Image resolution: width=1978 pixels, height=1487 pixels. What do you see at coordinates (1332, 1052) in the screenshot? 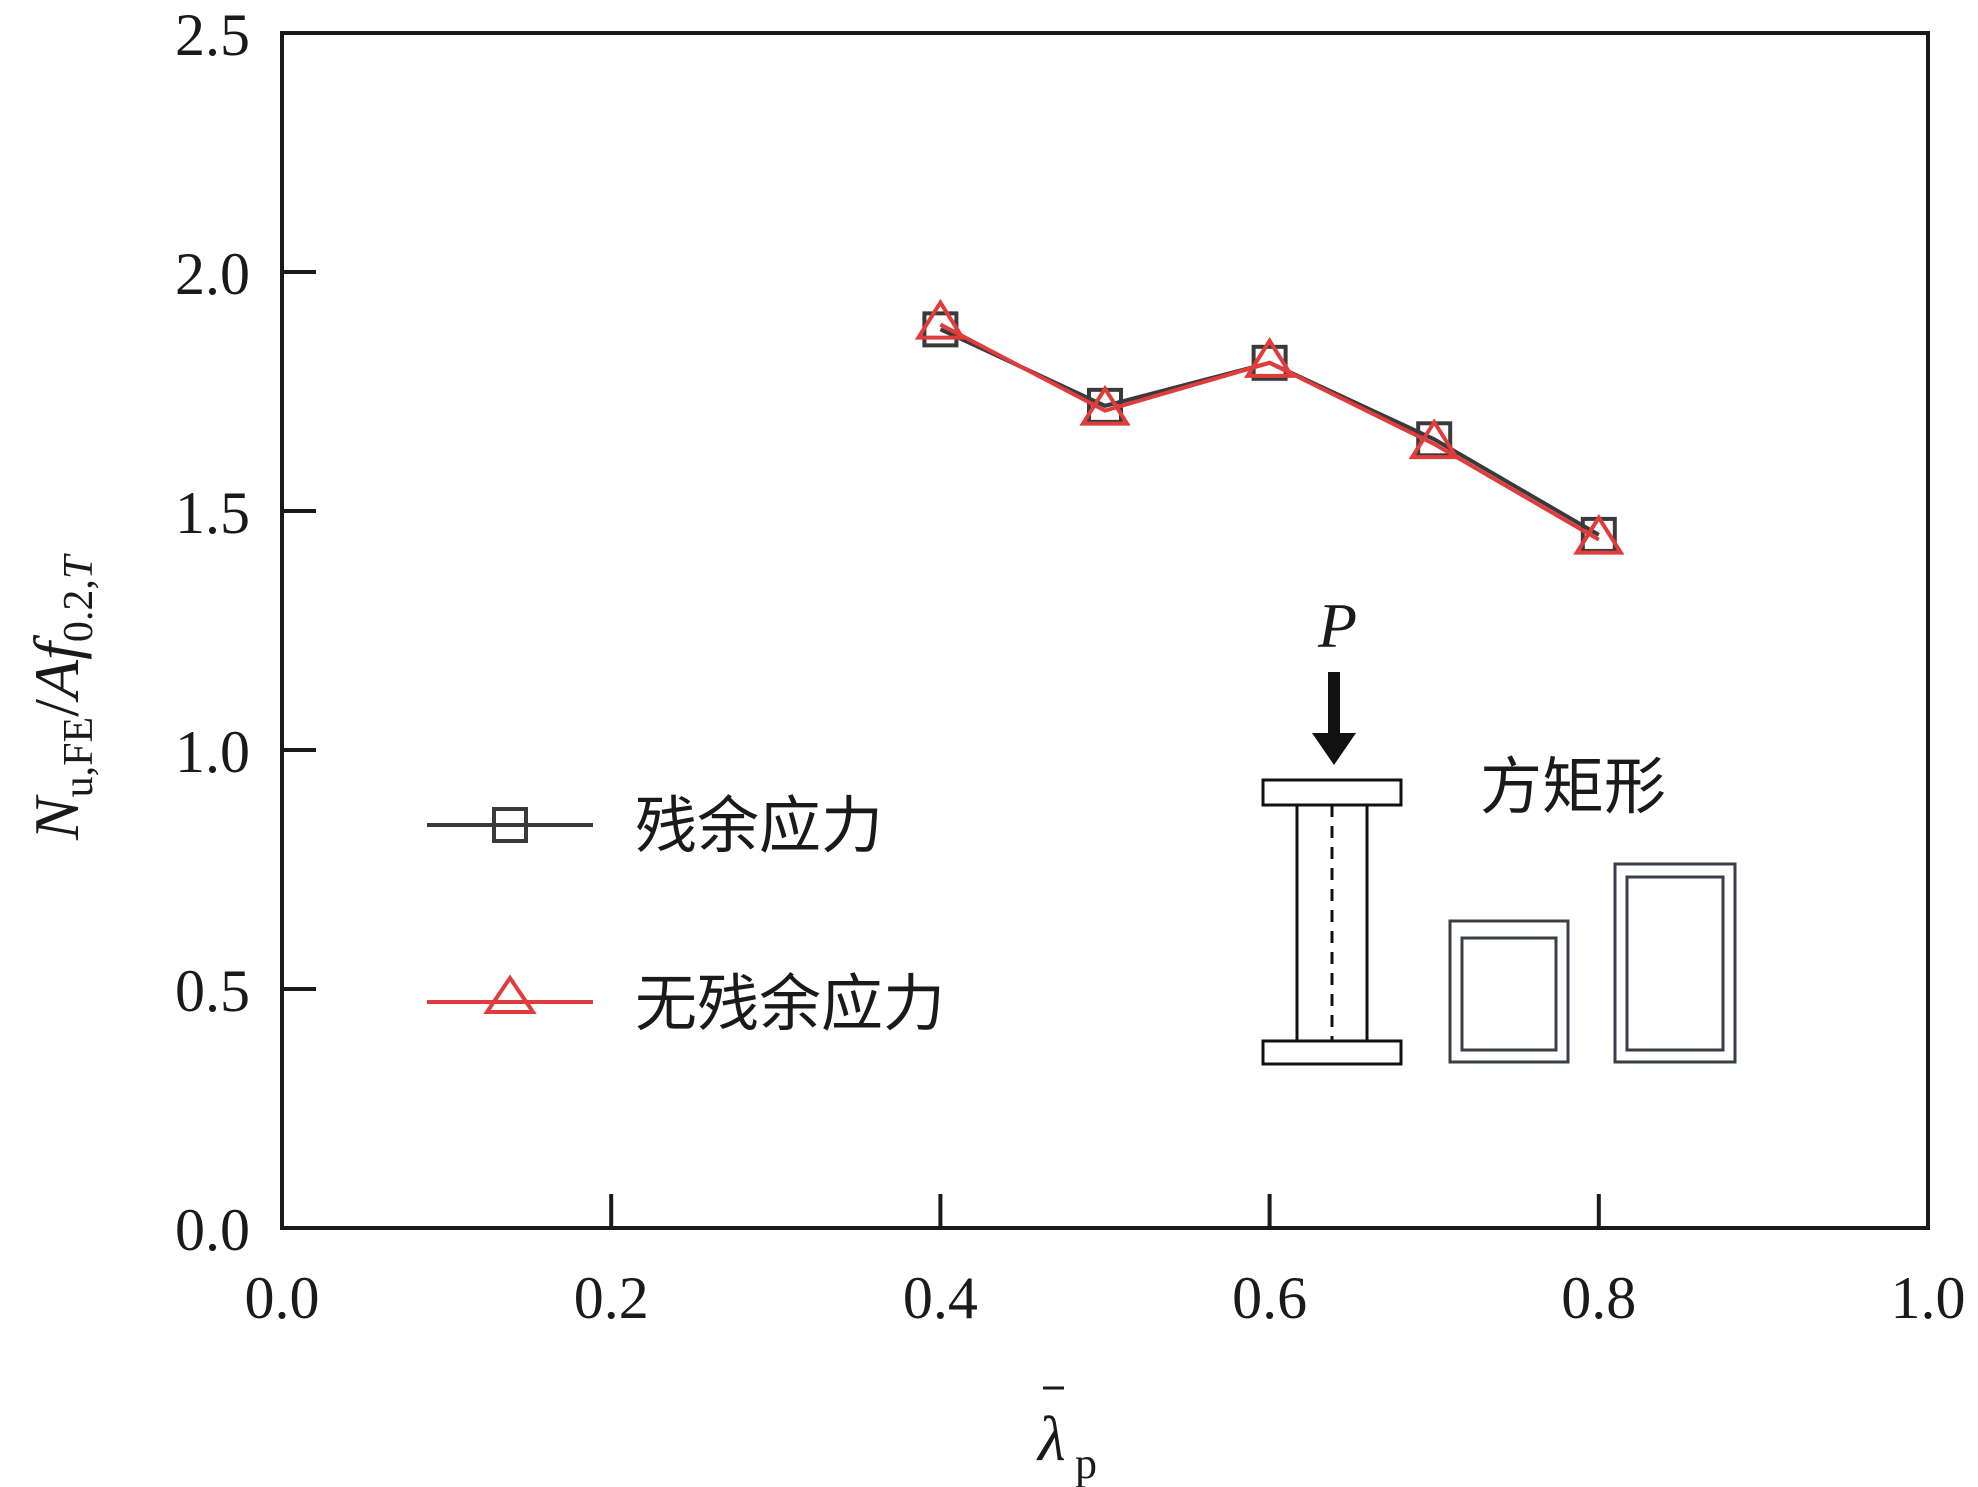
I see `bottom-end-plate` at bounding box center [1332, 1052].